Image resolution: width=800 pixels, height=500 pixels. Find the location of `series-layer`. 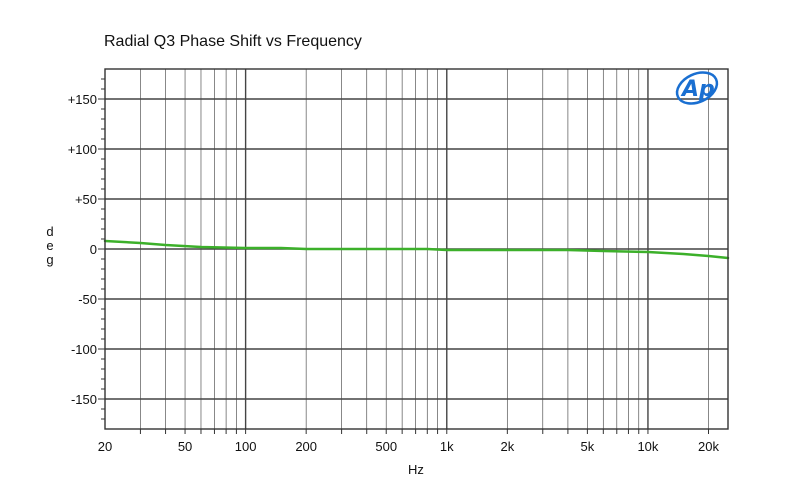

series-layer is located at coordinates (416, 249).